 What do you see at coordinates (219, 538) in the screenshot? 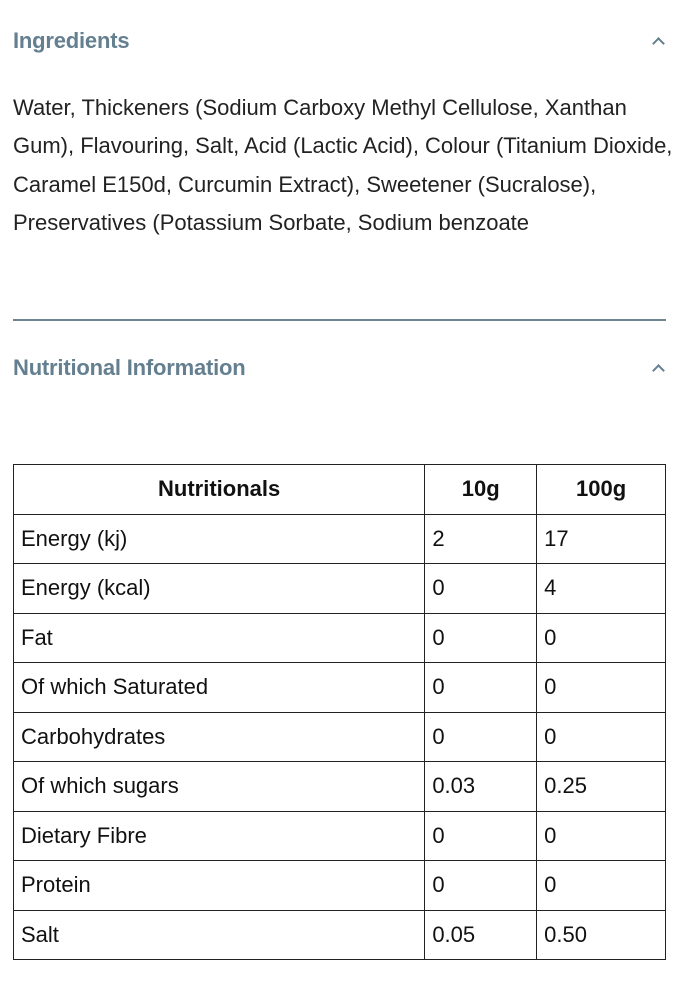
I see `nutrient-name: Energy (kj)` at bounding box center [219, 538].